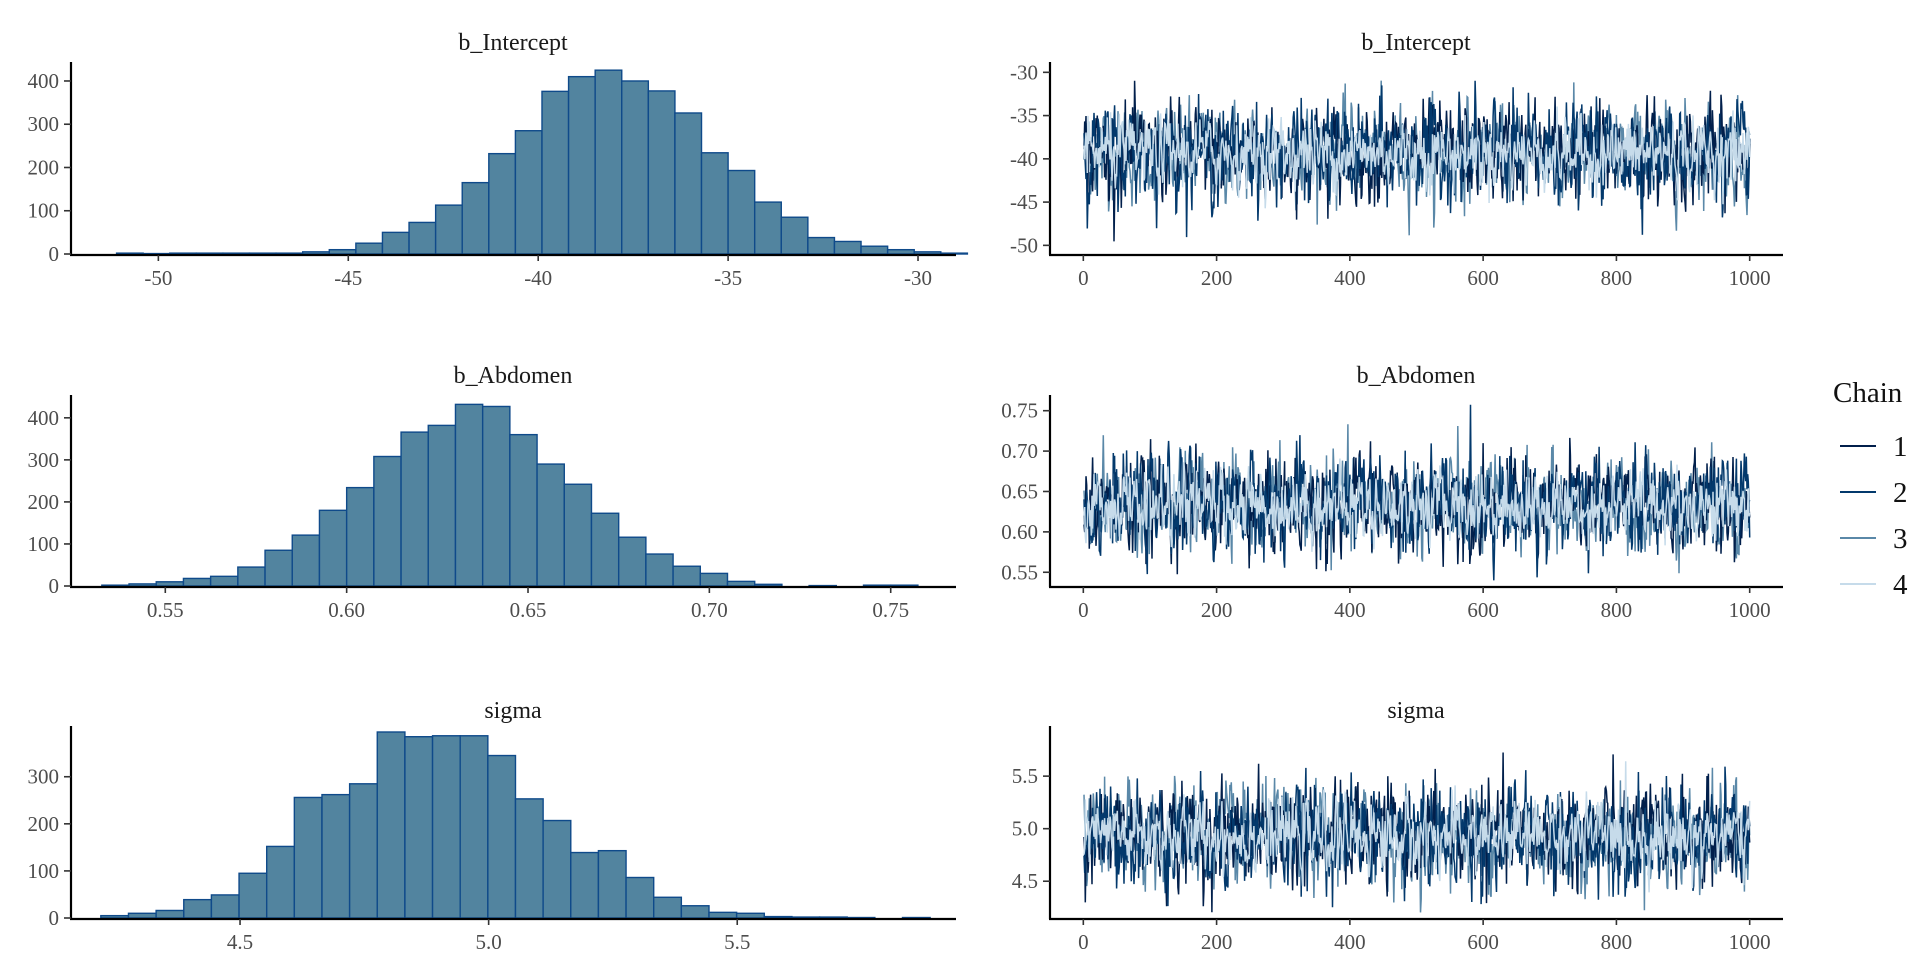 The width and height of the screenshot is (1920, 960). I want to click on legend-title: Chain, so click(1868, 393).